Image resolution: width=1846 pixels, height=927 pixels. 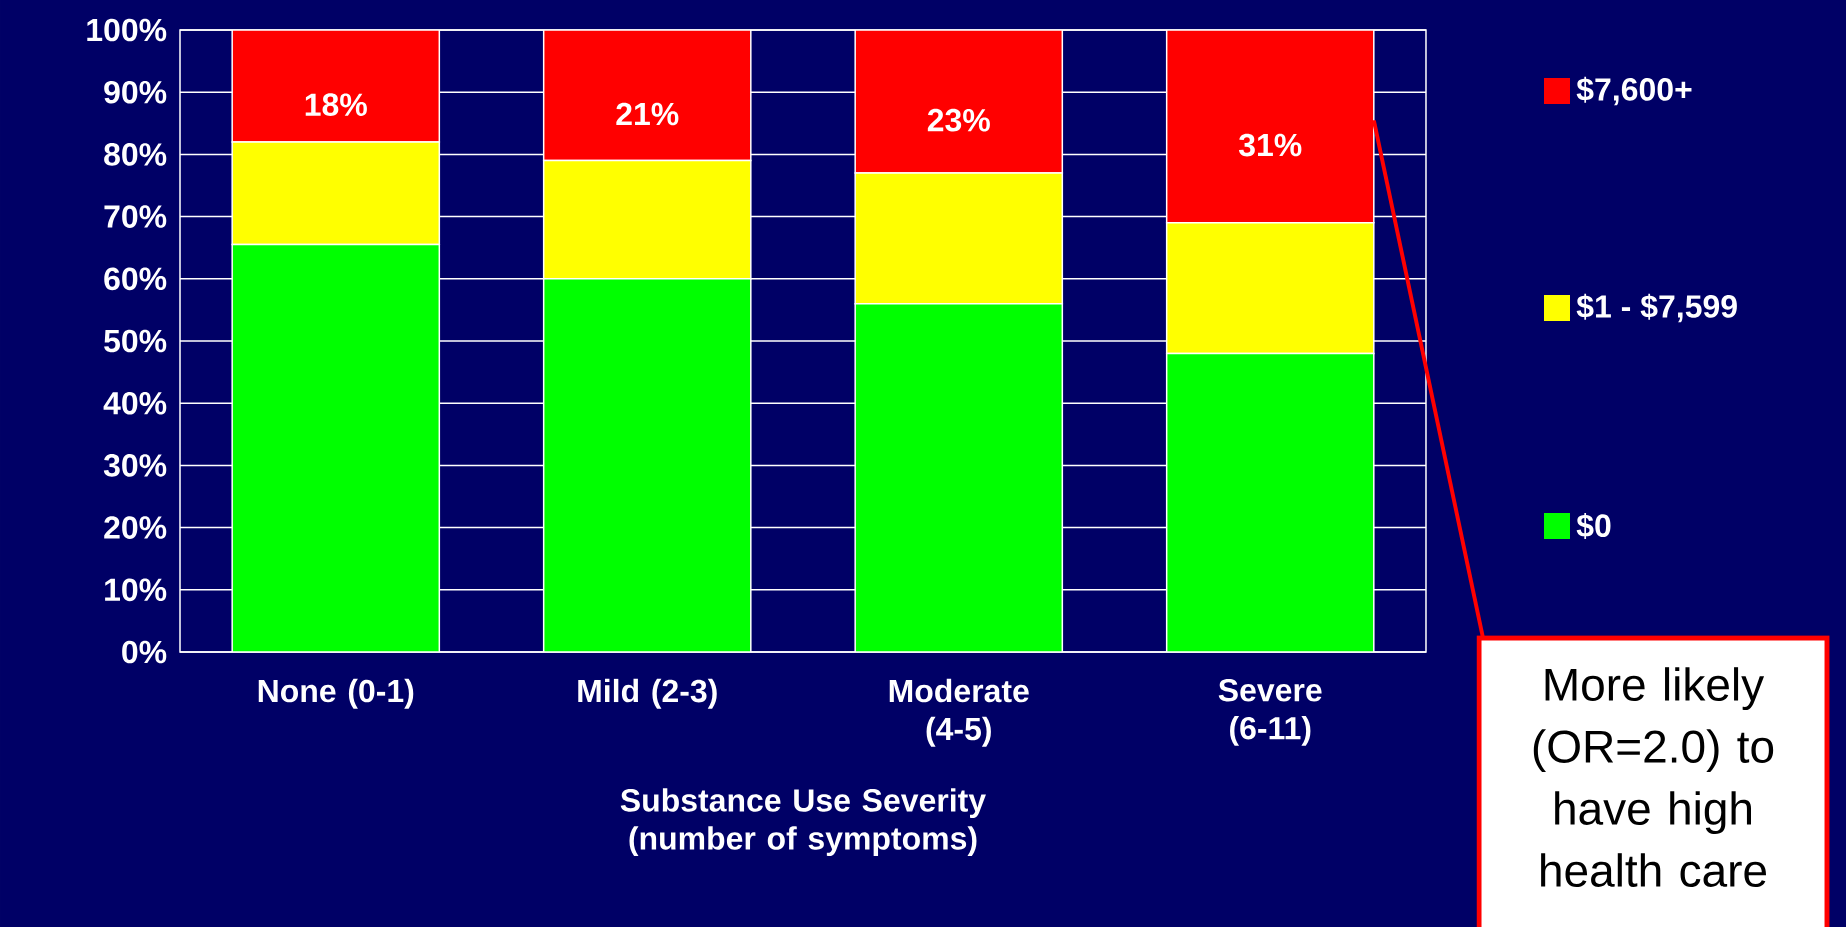 What do you see at coordinates (135, 279) in the screenshot?
I see `y-tick-label: 60%` at bounding box center [135, 279].